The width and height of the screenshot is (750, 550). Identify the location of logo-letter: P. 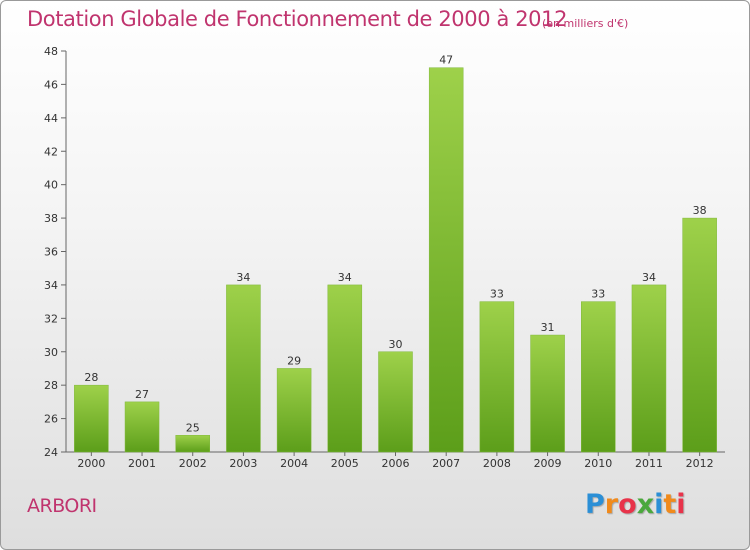
(595, 504).